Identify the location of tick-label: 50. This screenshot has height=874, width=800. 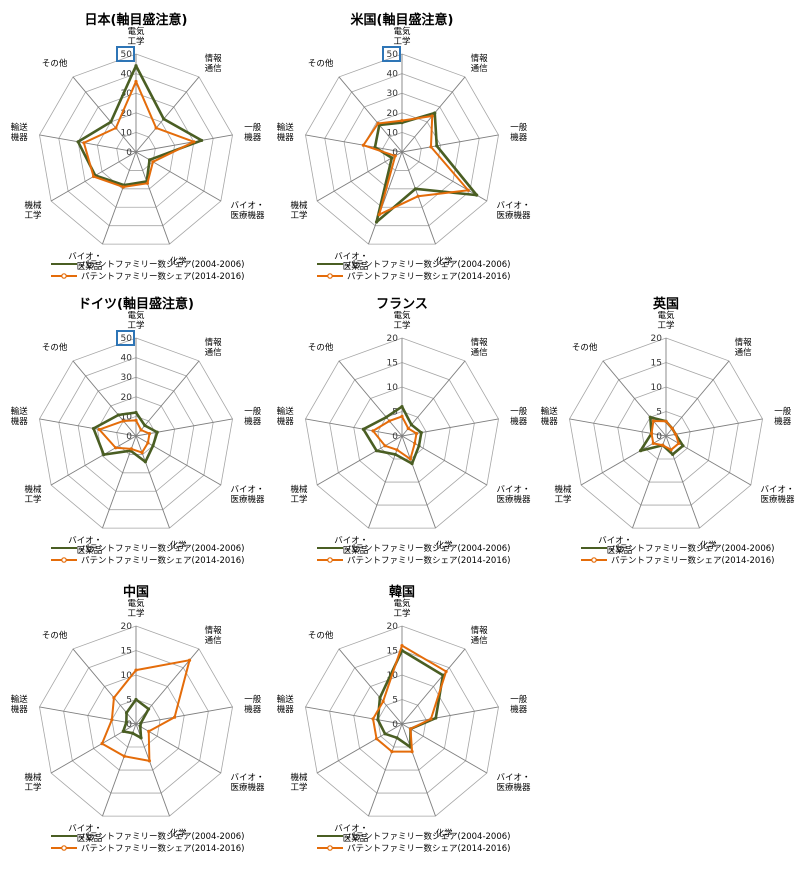
(127, 339).